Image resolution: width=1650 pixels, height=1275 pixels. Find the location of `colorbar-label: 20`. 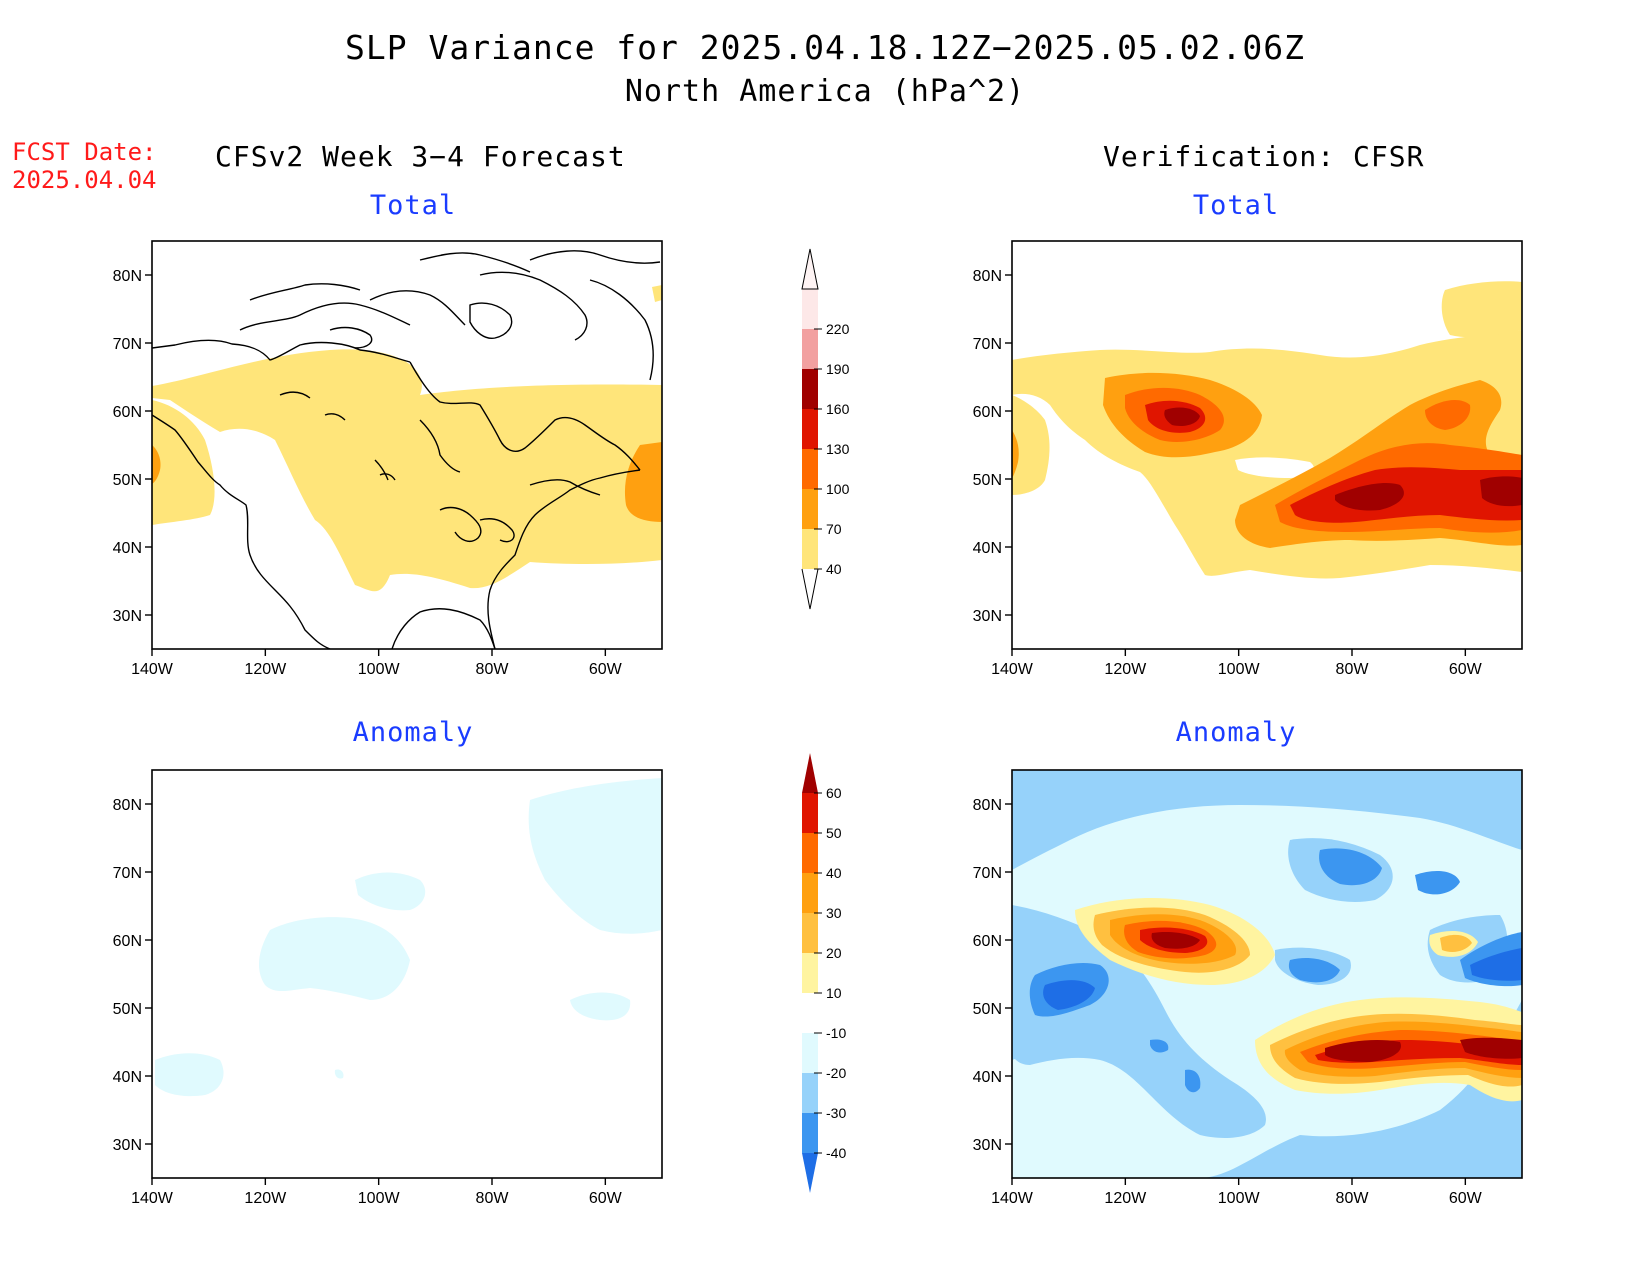

colorbar-label: 20 is located at coordinates (834, 953).